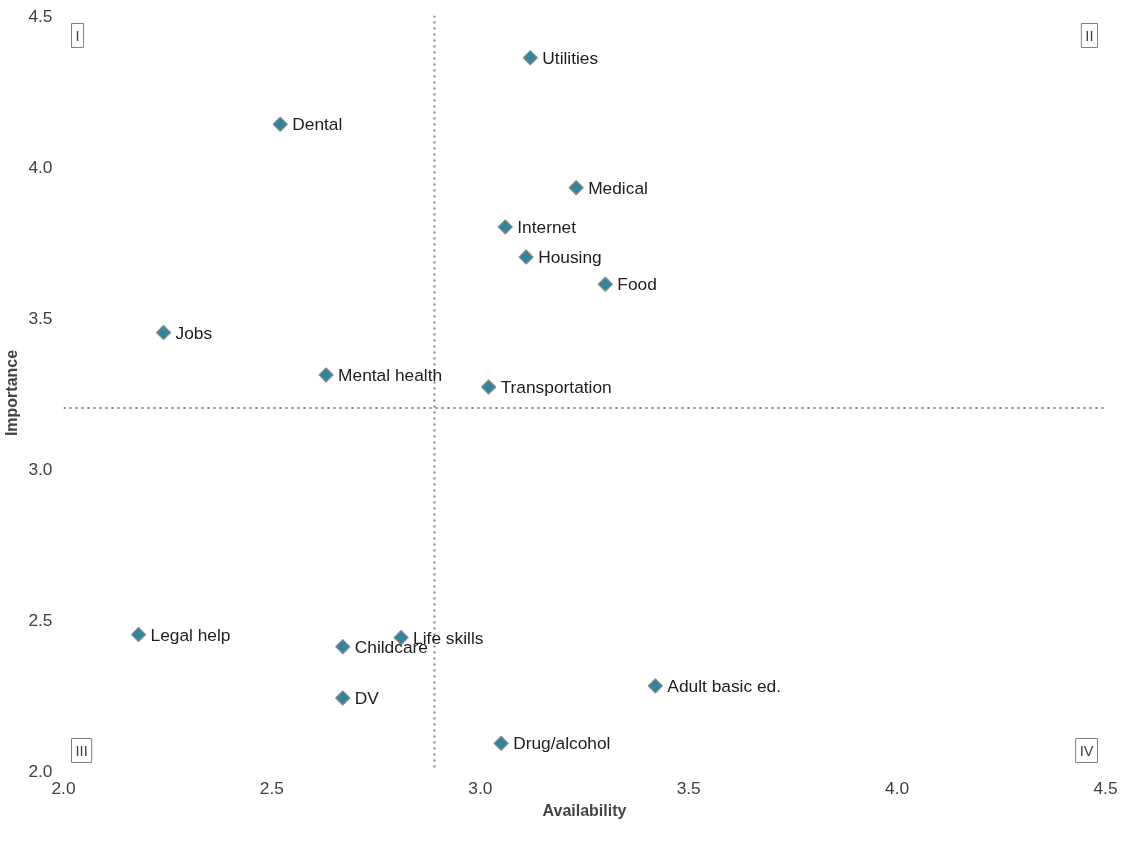 The width and height of the screenshot is (1143, 846). I want to click on x-axis-title: Availability, so click(584, 810).